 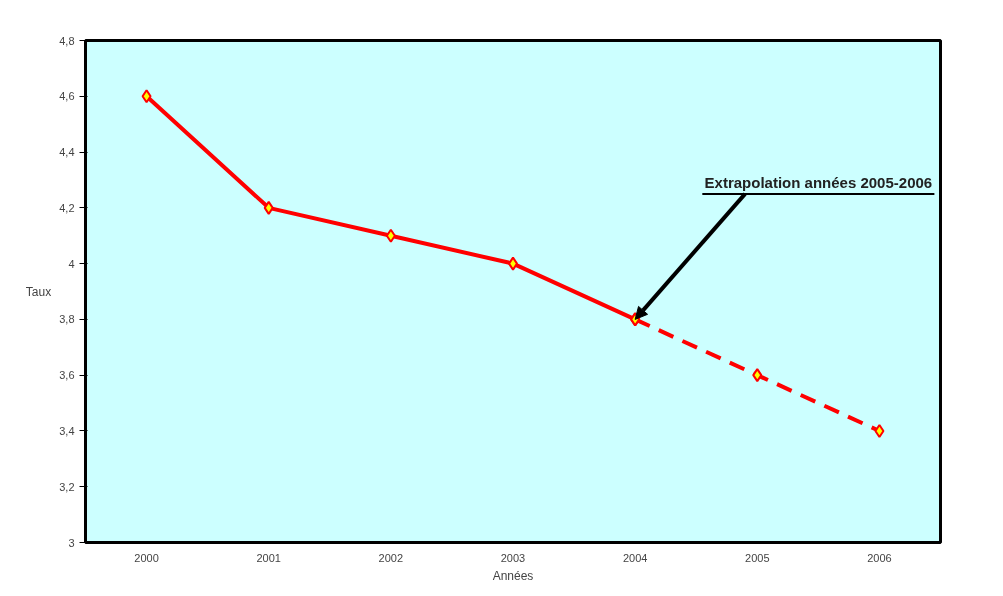 What do you see at coordinates (67, 319) in the screenshot?
I see `y-tick-label: 3,8` at bounding box center [67, 319].